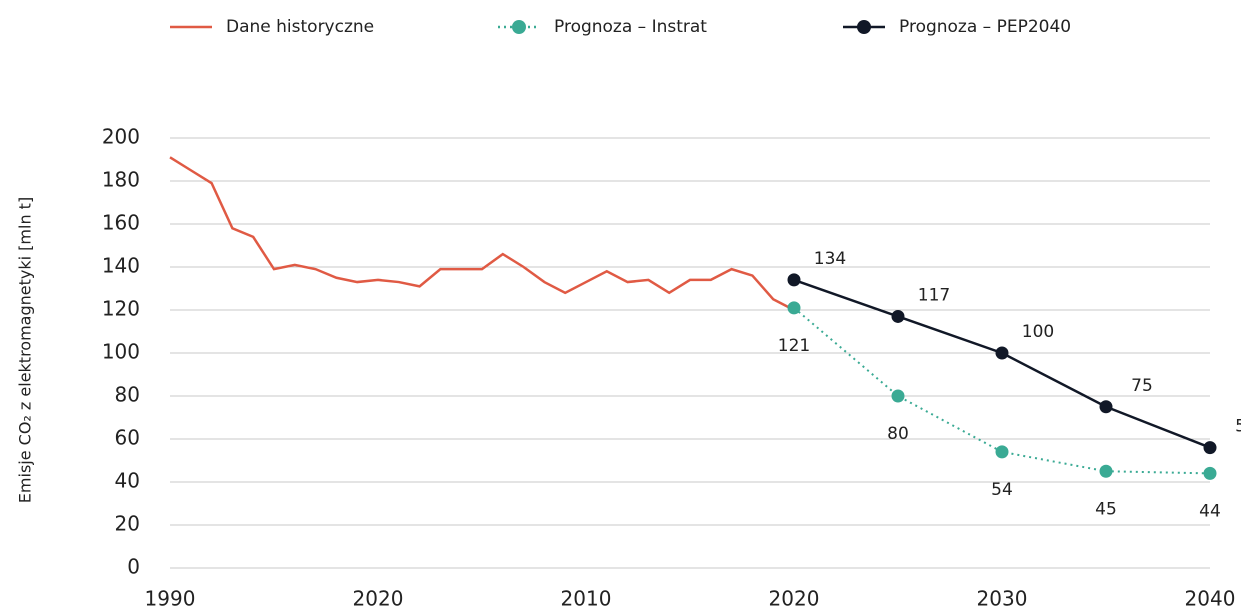 The width and height of the screenshot is (1241, 615). Describe the element at coordinates (121, 137) in the screenshot. I see `y-tick-label: 200` at that location.